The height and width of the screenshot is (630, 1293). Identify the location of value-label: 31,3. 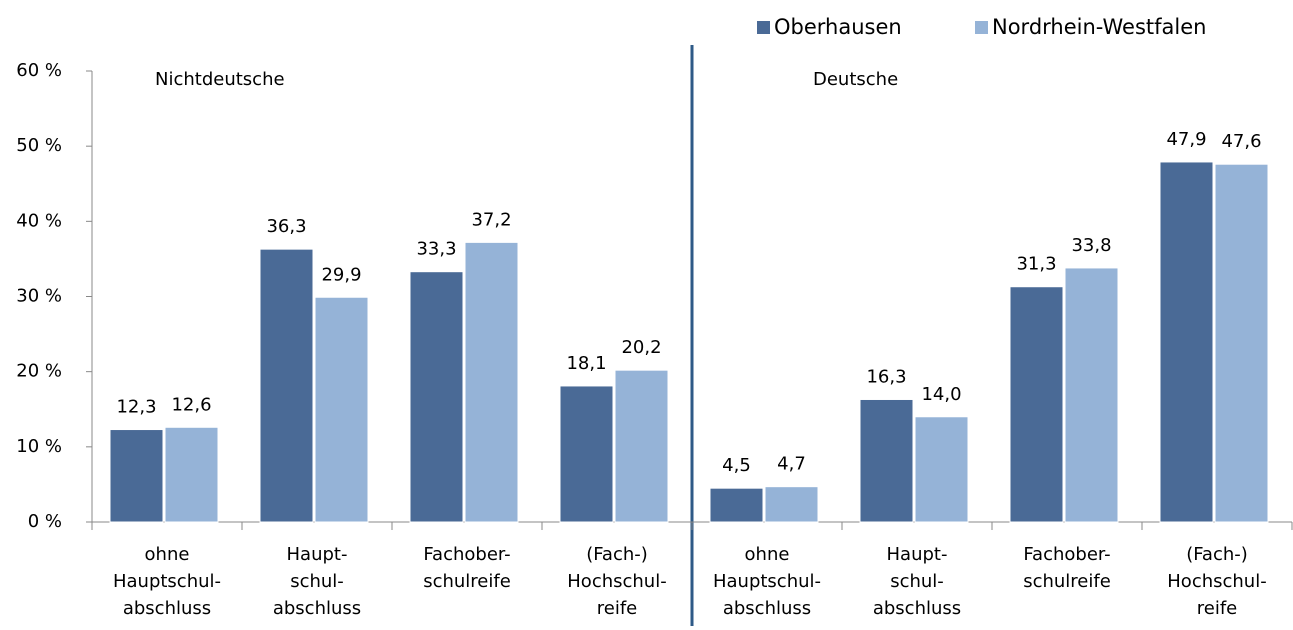
(1036, 264).